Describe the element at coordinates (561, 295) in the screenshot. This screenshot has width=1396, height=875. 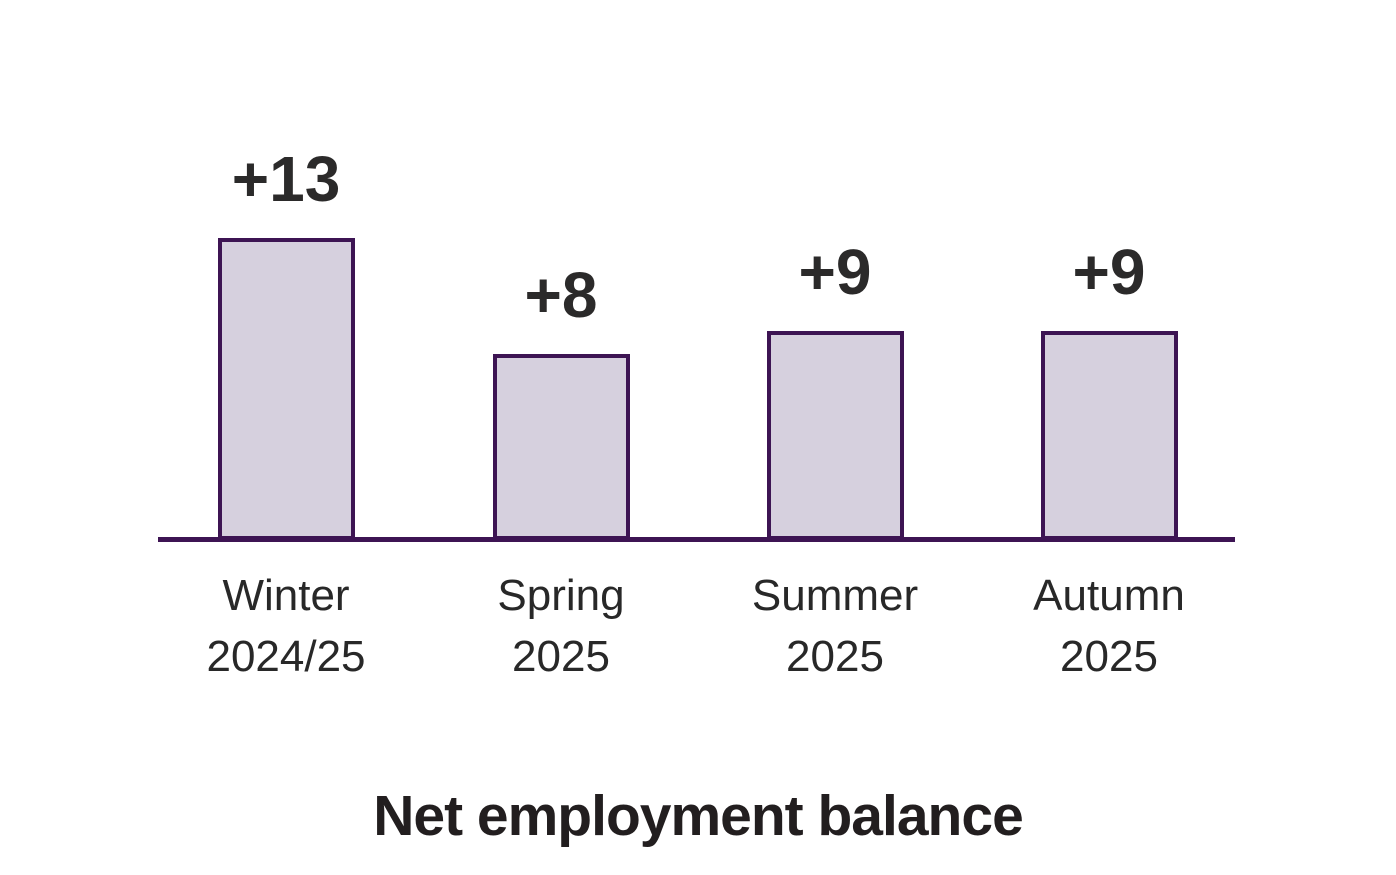
I see `bar-value-label: +8` at that location.